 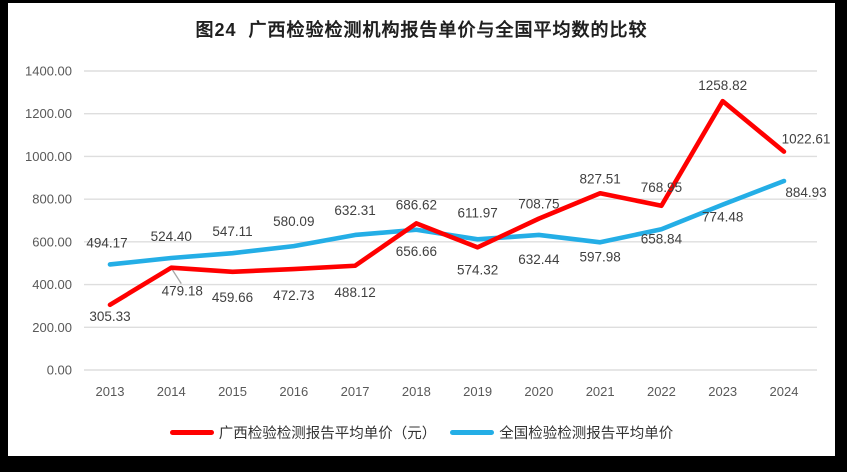 I want to click on legend: 广西检验检测报告平均单价（元） 全国检验检测报告平均单价, so click(x=421, y=432).